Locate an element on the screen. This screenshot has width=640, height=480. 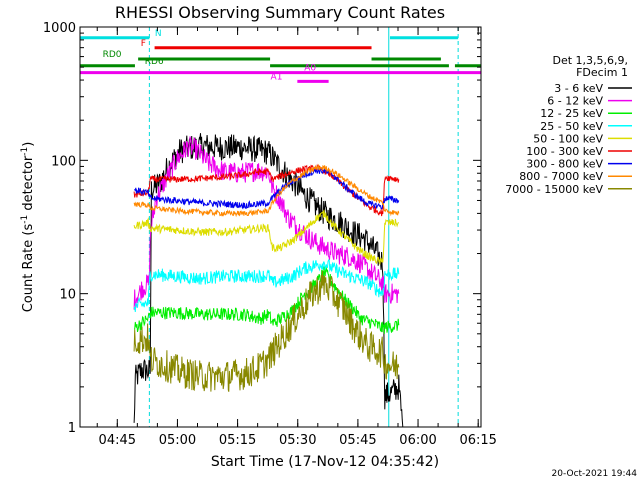
x-tick-label-6: 06:00 is located at coordinates (417, 440).